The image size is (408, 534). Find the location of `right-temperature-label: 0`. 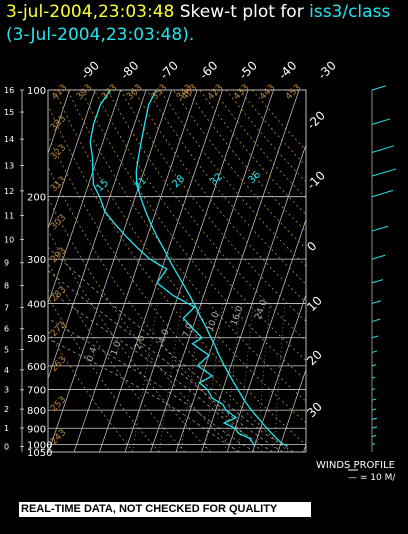

right-temperature-label: 0 is located at coordinates (311, 246).